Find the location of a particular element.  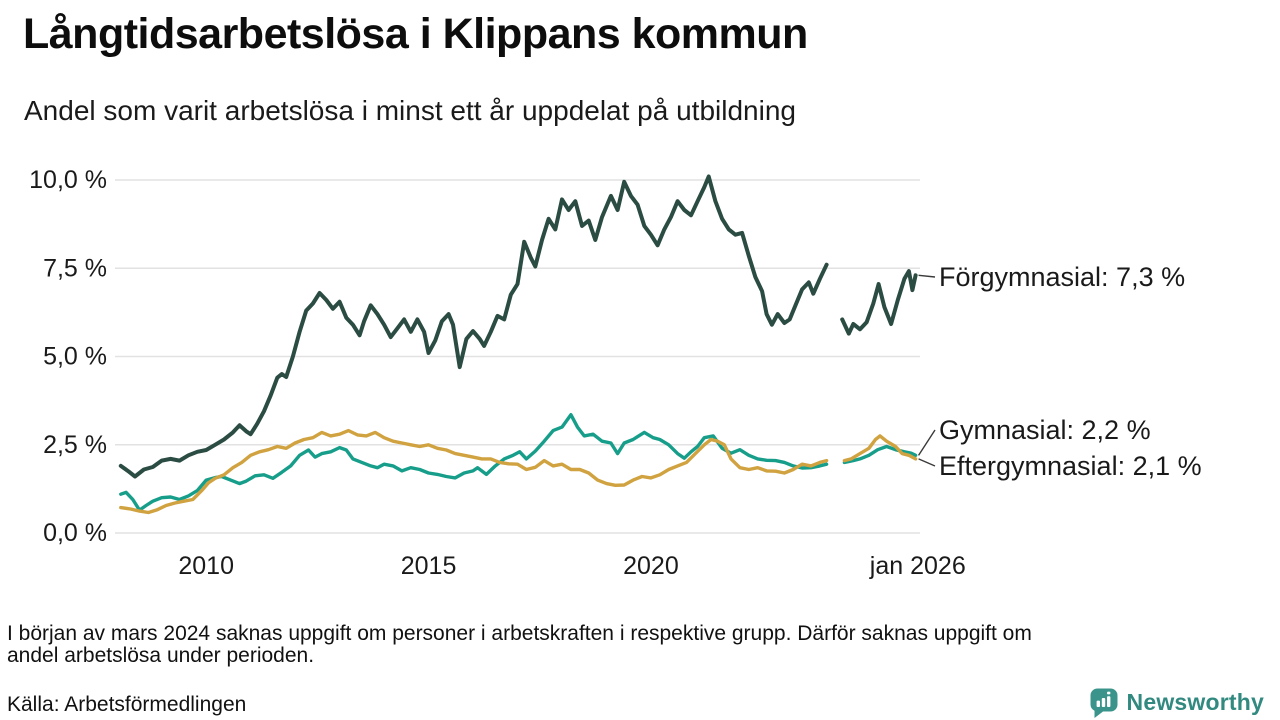

series-line-gymnasial-seg2 is located at coordinates (880, 454).